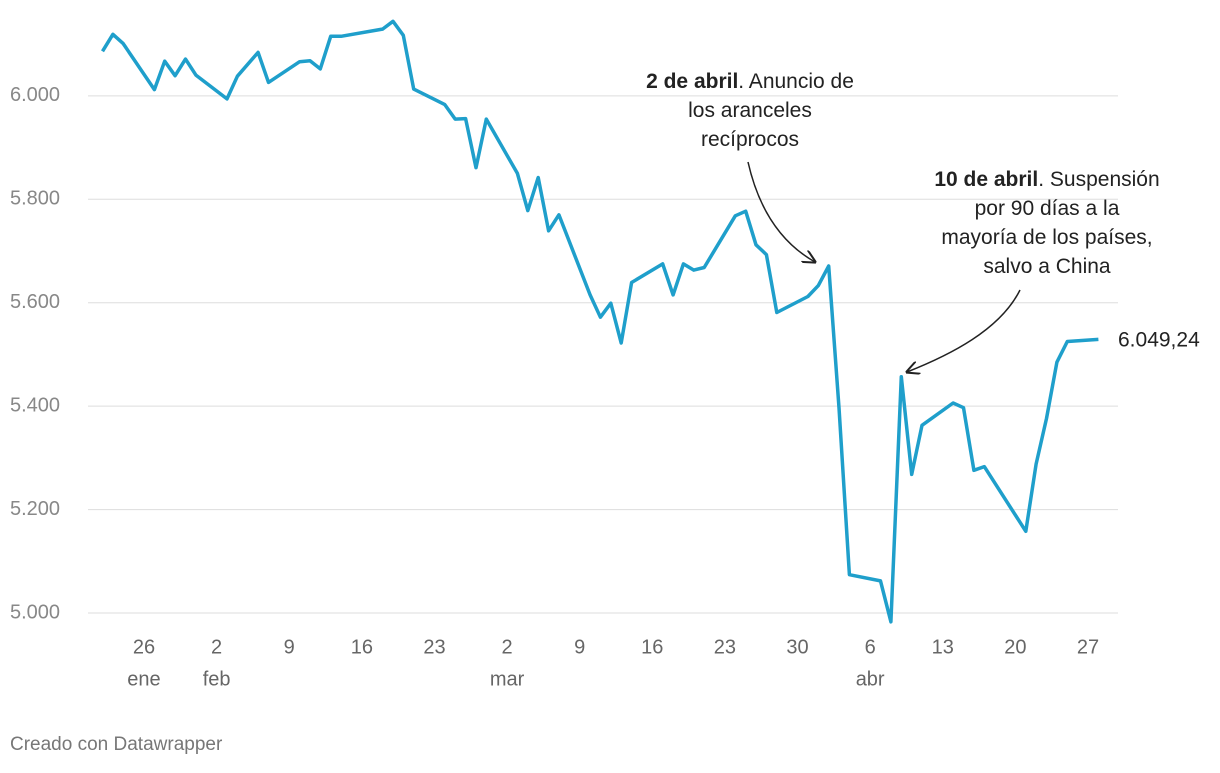 This screenshot has height=773, width=1220. I want to click on x-tick-label: 20, so click(1015, 647).